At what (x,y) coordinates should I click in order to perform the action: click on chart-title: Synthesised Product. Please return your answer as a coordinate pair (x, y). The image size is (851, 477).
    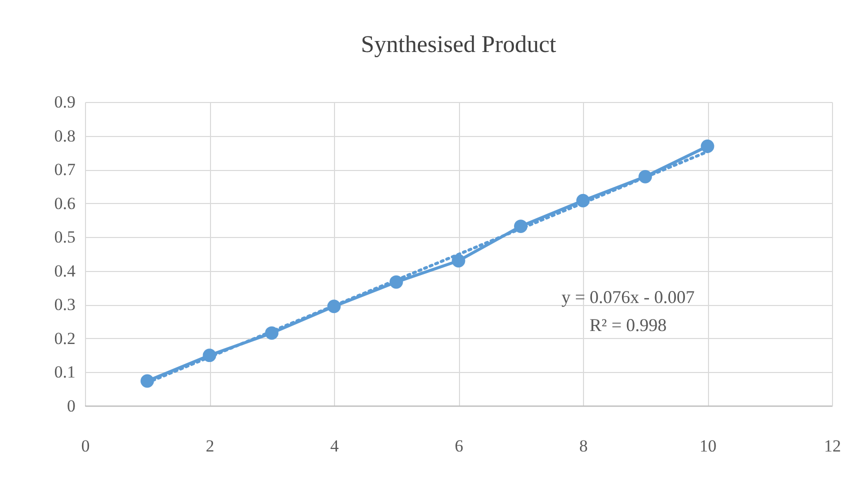
    Looking at the image, I should click on (458, 45).